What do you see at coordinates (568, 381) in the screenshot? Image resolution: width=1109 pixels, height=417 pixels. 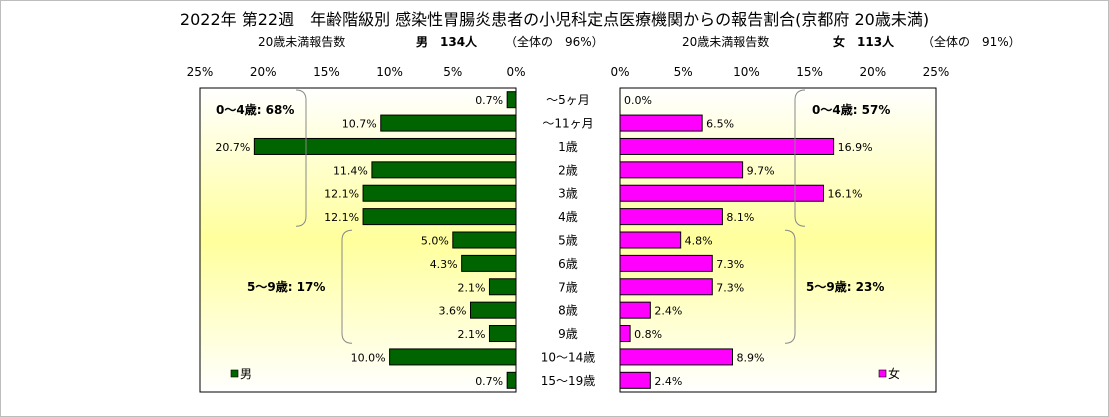 I see `age-category-label: 15～19歳` at bounding box center [568, 381].